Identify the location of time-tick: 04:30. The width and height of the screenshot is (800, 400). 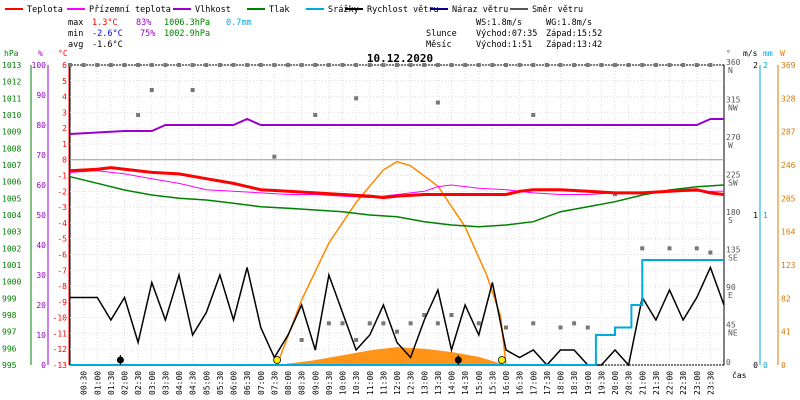
(193, 383).